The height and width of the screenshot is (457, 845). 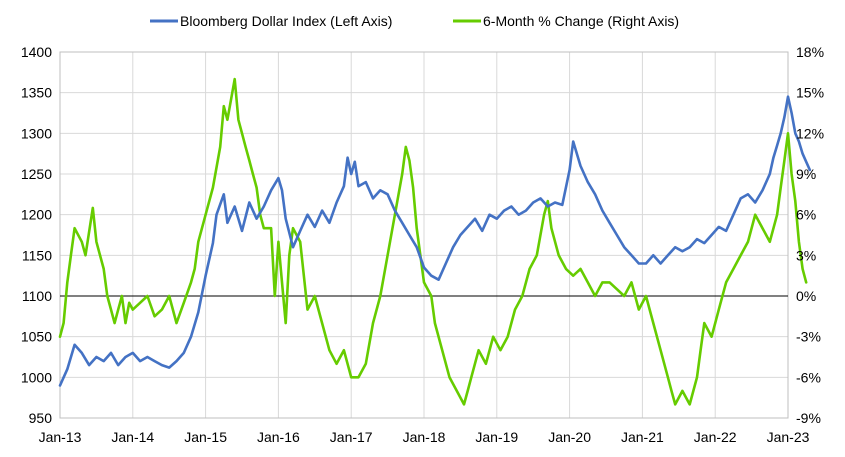 I want to click on legend-label-dollar-index: Bloomberg Dollar Index (Left Axis), so click(x=286, y=21).